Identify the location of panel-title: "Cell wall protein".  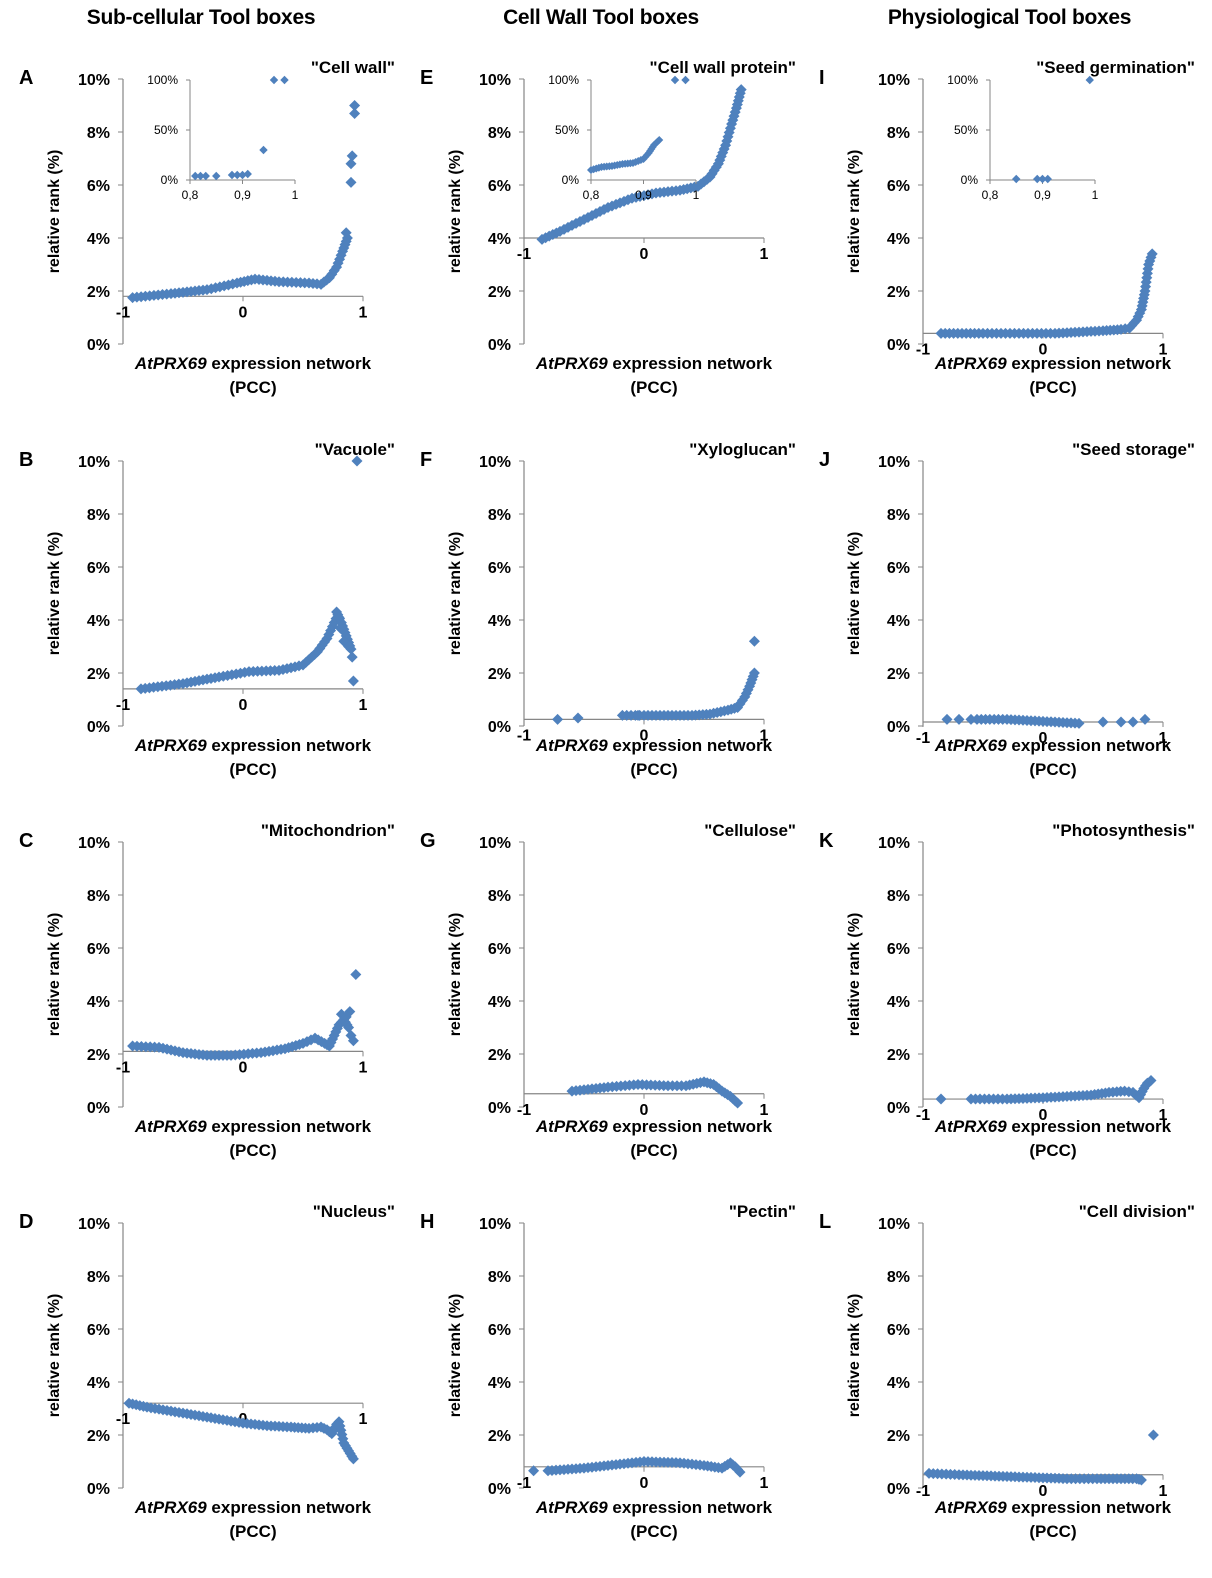
(723, 67).